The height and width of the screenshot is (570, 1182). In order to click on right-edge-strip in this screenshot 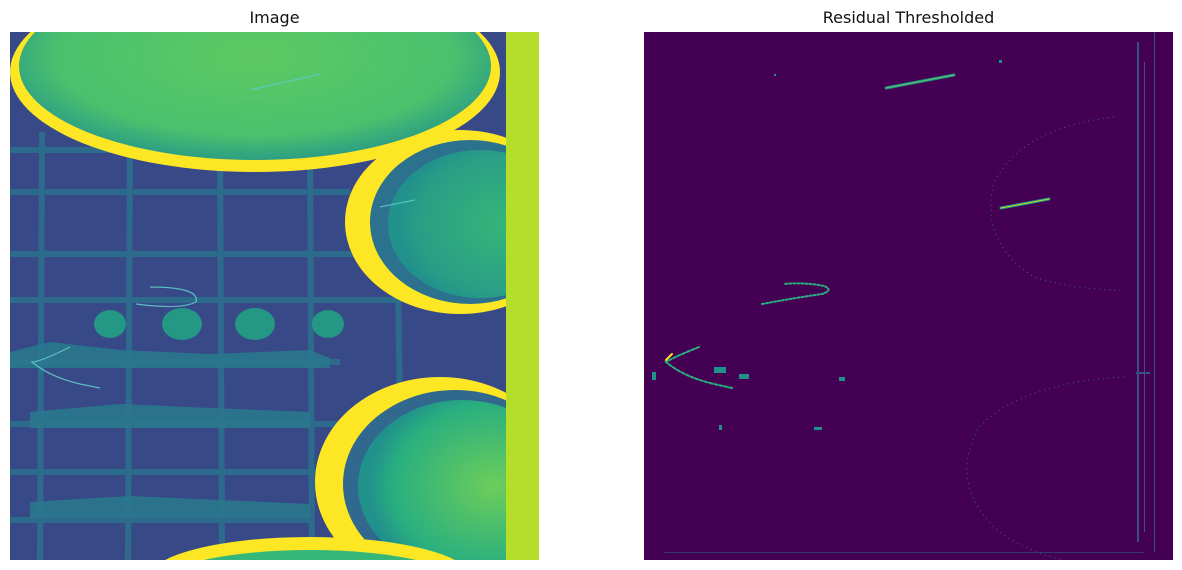, I will do `click(522, 296)`.